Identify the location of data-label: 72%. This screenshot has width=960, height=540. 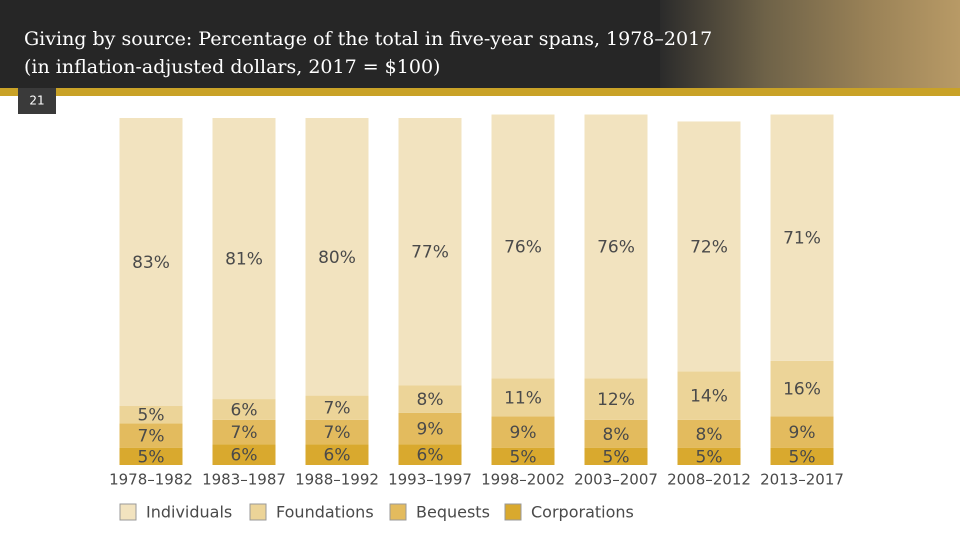
(709, 247).